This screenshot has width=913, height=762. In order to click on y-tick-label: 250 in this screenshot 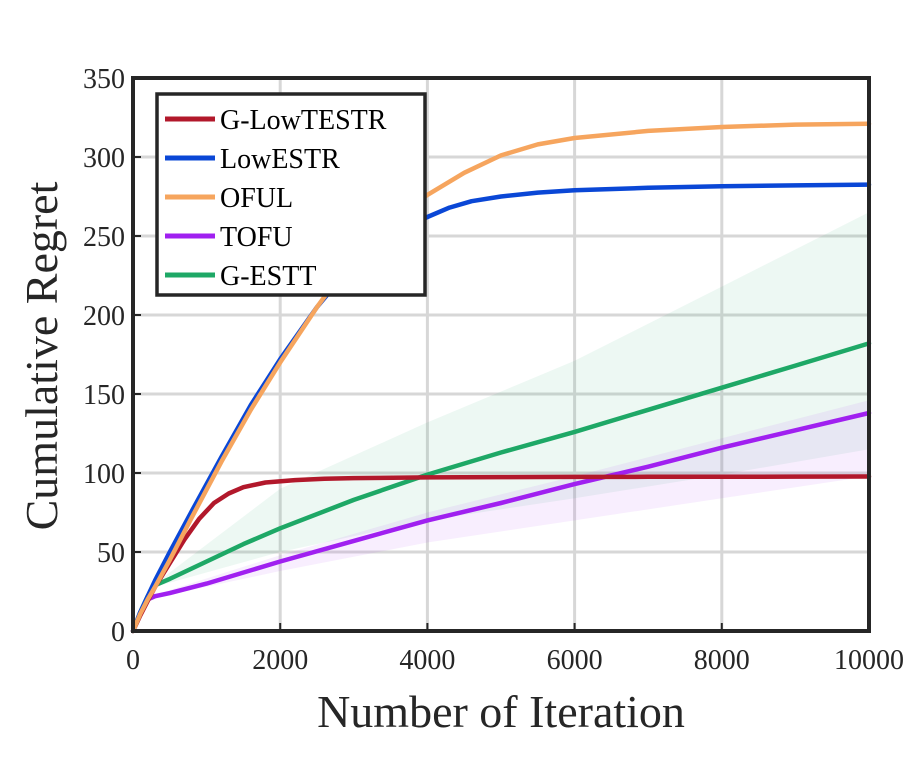, I will do `click(104, 237)`.